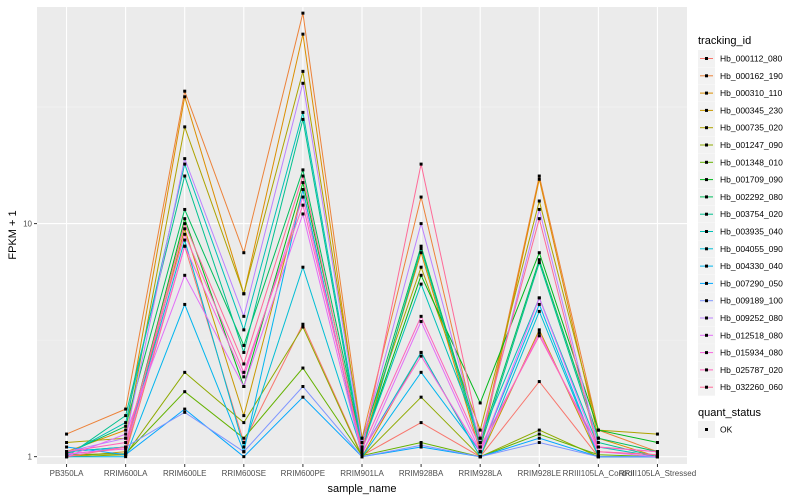 Image resolution: width=800 pixels, height=500 pixels. What do you see at coordinates (751, 110) in the screenshot?
I see `legend-item-label: Hb_000345_230` at bounding box center [751, 110].